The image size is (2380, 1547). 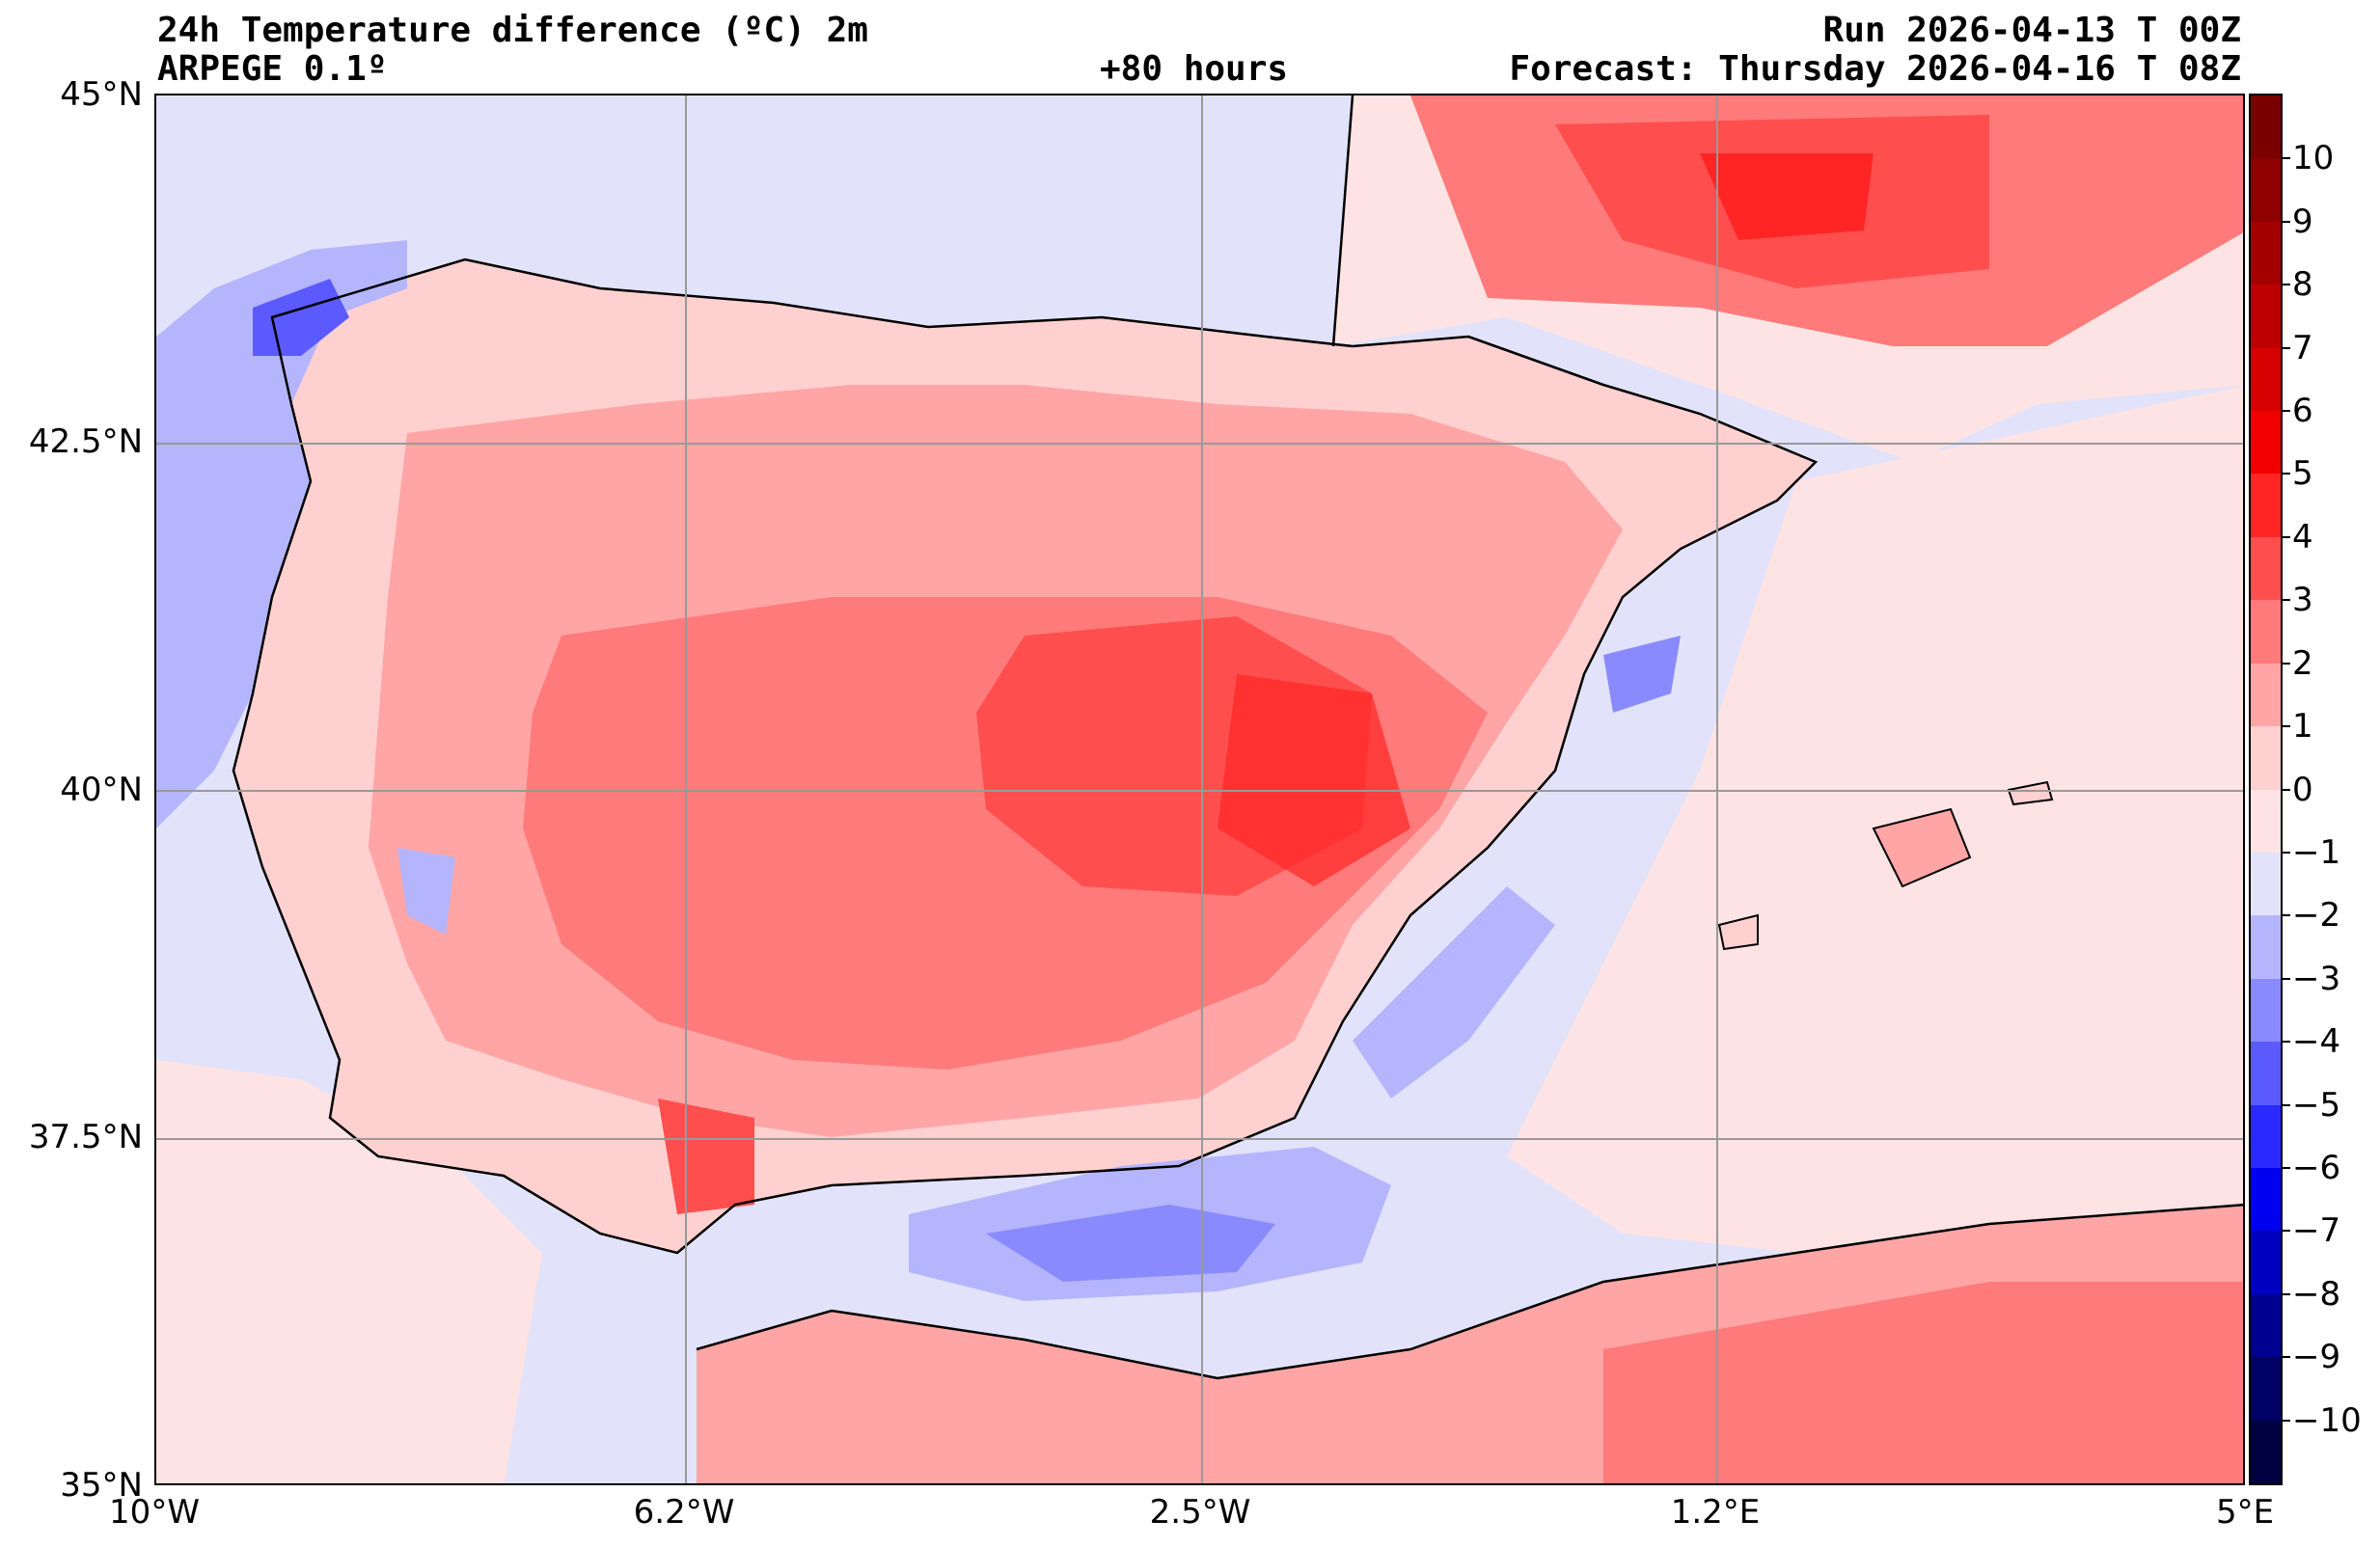 What do you see at coordinates (1787, 196) in the screenshot?
I see `france-hotspot` at bounding box center [1787, 196].